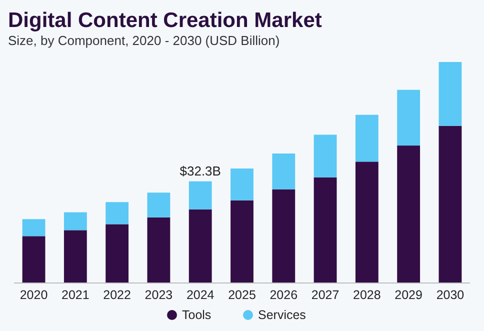 This screenshot has width=484, height=331. I want to click on x-tick-label: 2028, so click(367, 295).